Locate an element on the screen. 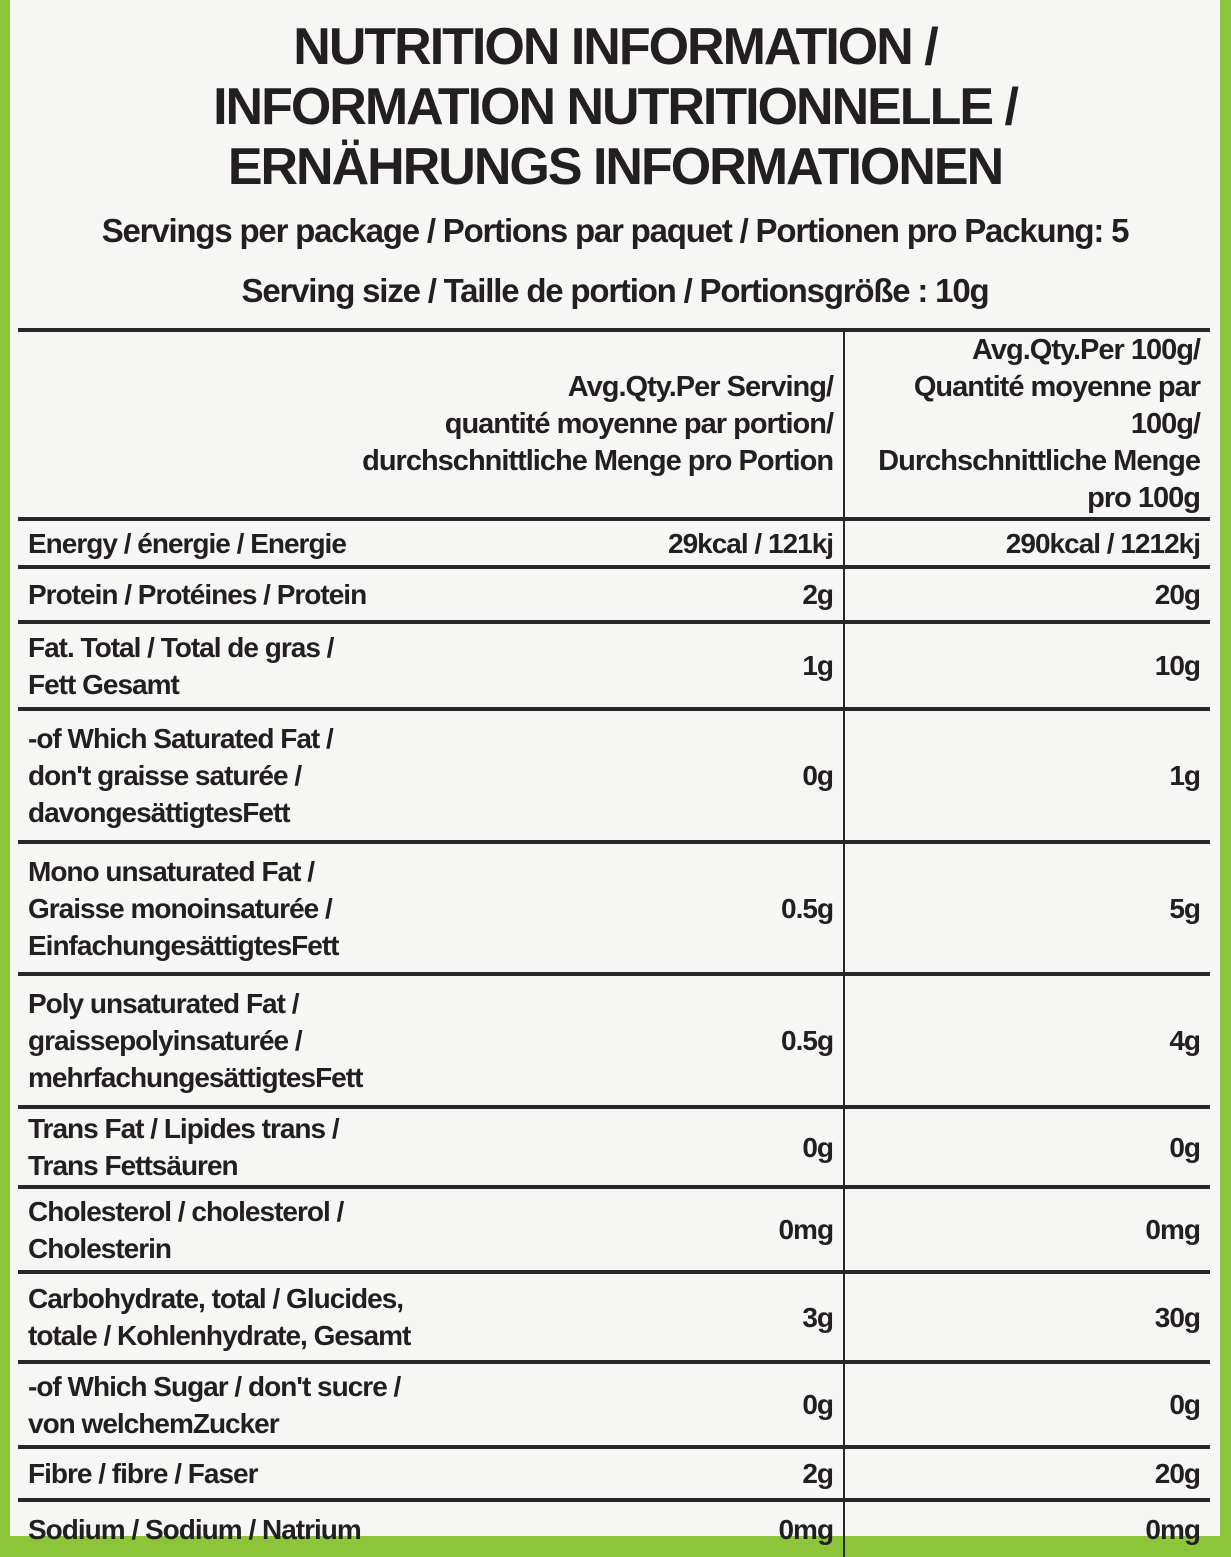 The image size is (1231, 1557). nutrient-label: Energy / énergie / Energie is located at coordinates (338, 542).